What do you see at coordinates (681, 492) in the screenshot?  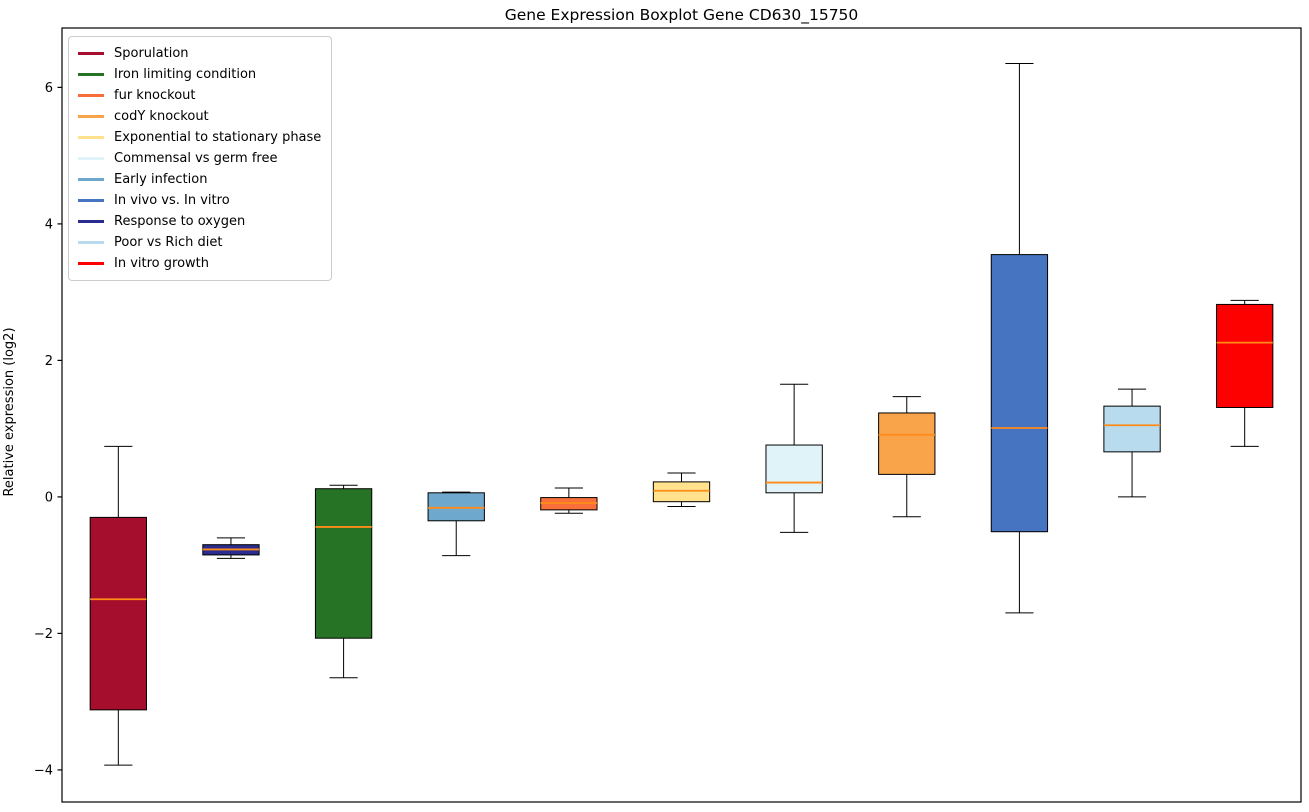 I see `box-exponential-to-stationary-phase` at bounding box center [681, 492].